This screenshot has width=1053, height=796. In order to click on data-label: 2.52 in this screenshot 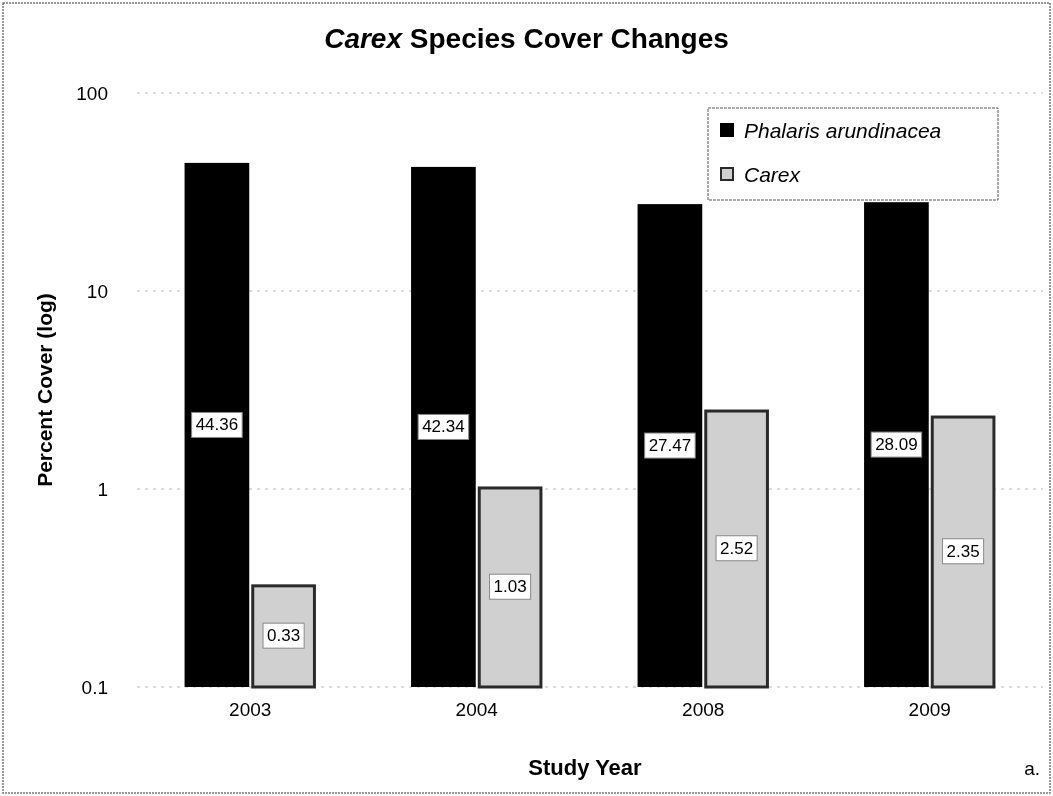, I will do `click(737, 548)`.